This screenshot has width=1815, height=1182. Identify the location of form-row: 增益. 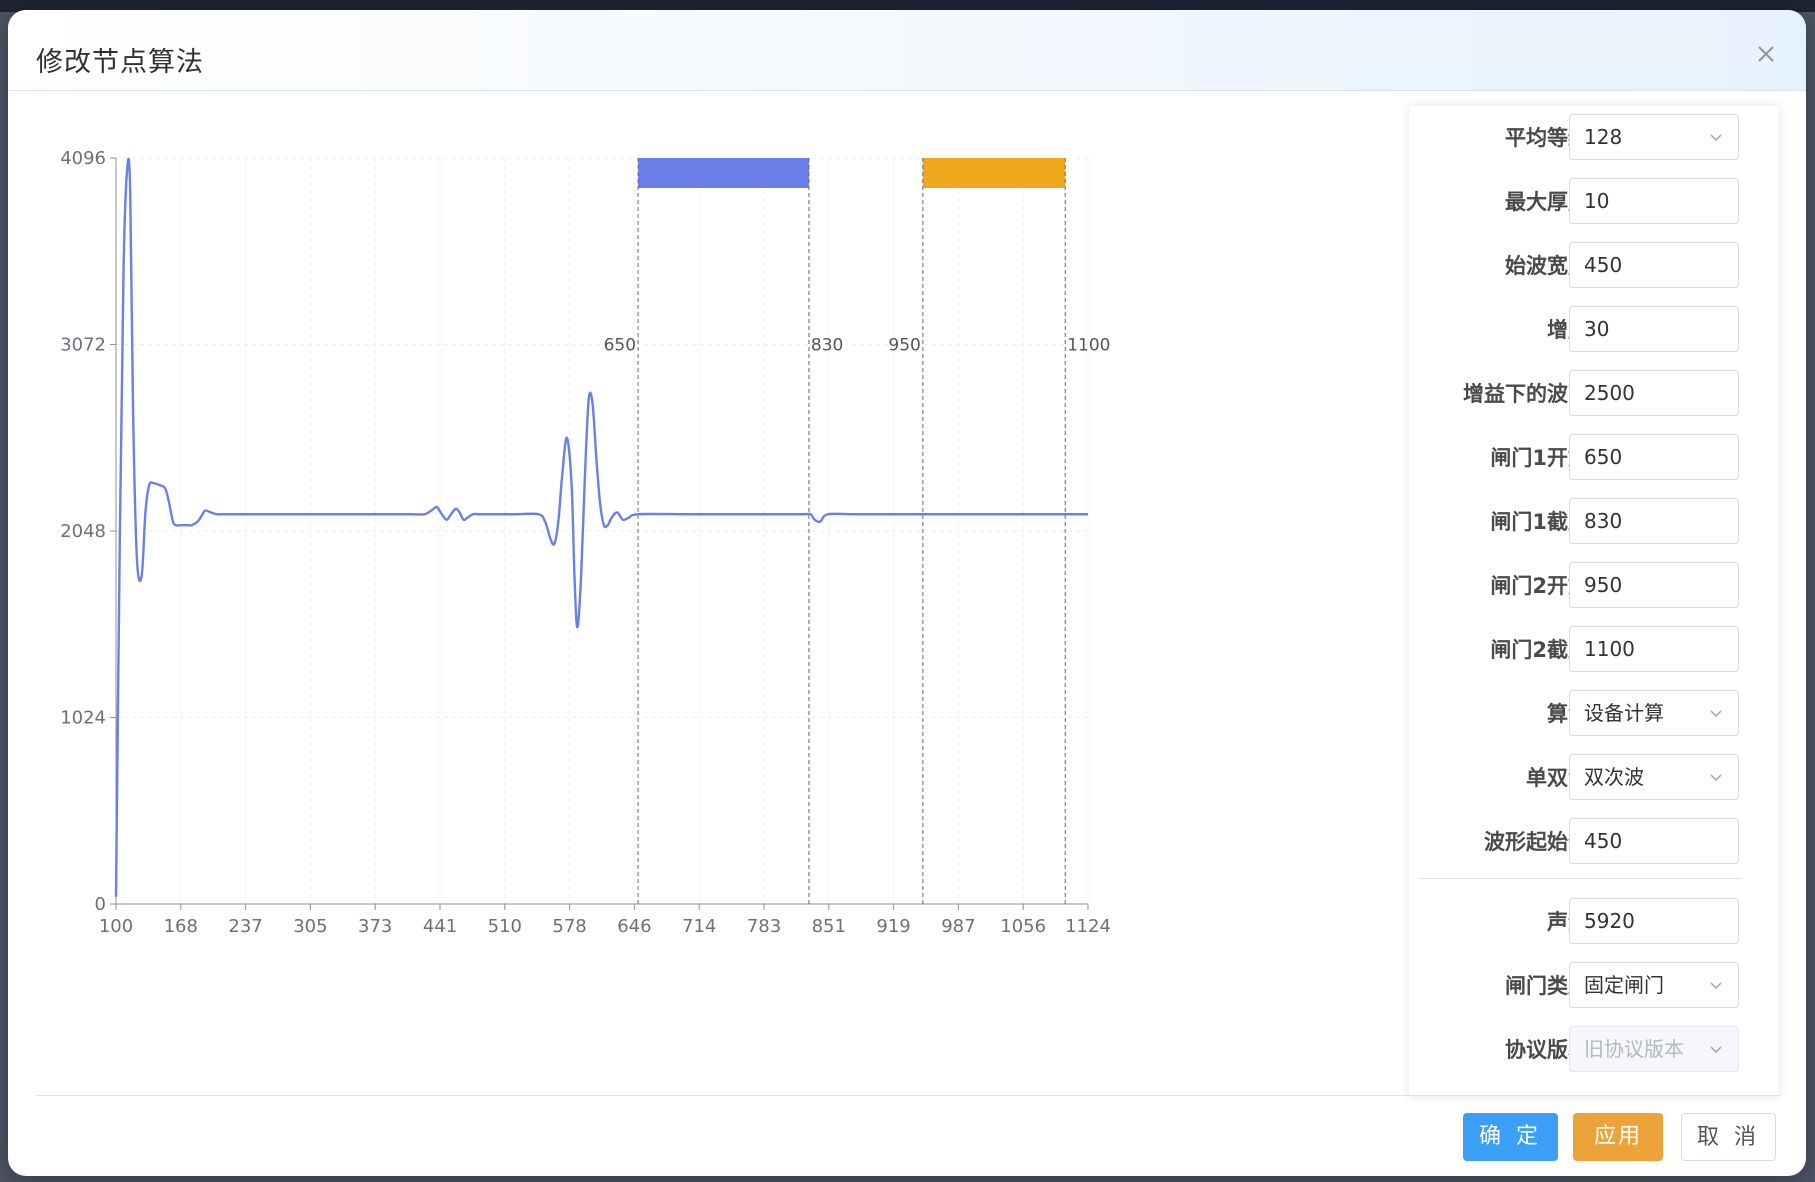
(1594, 330).